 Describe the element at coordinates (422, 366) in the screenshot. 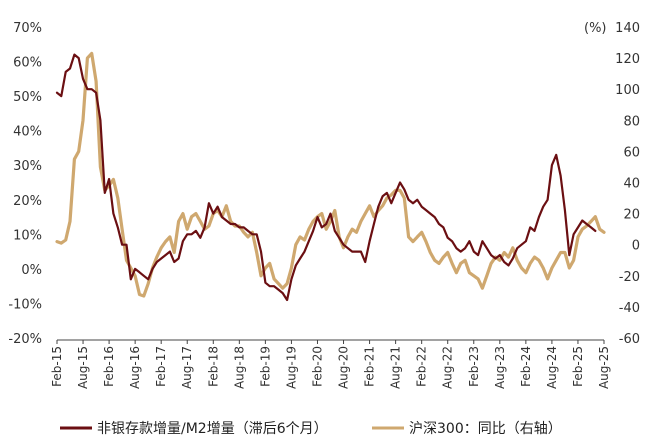

I see `x-tick-label: Feb-22` at that location.